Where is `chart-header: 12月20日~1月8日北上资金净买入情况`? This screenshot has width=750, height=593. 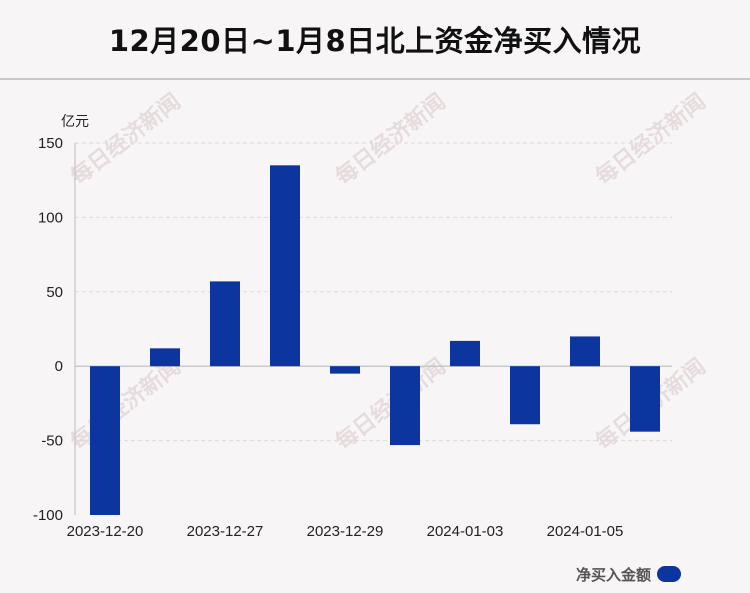
chart-header: 12月20日~1月8日北上资金净买入情况 is located at coordinates (375, 40).